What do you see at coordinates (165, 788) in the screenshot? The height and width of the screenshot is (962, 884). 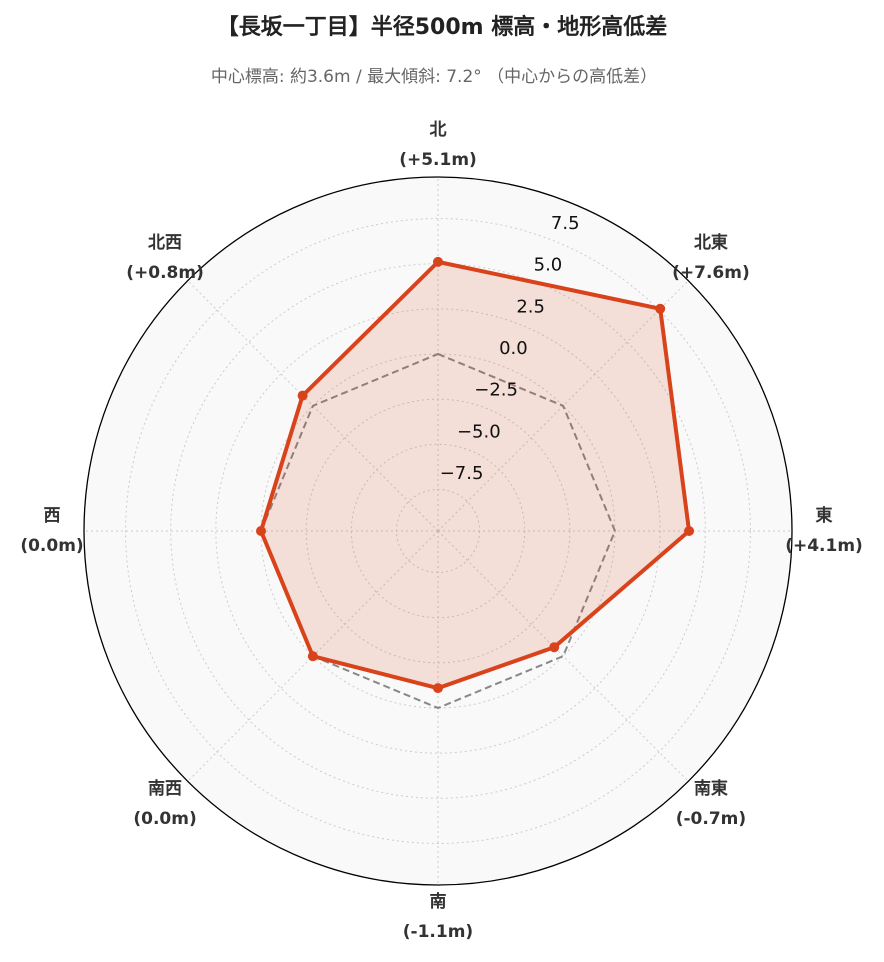 I see `category-label: 南西` at bounding box center [165, 788].